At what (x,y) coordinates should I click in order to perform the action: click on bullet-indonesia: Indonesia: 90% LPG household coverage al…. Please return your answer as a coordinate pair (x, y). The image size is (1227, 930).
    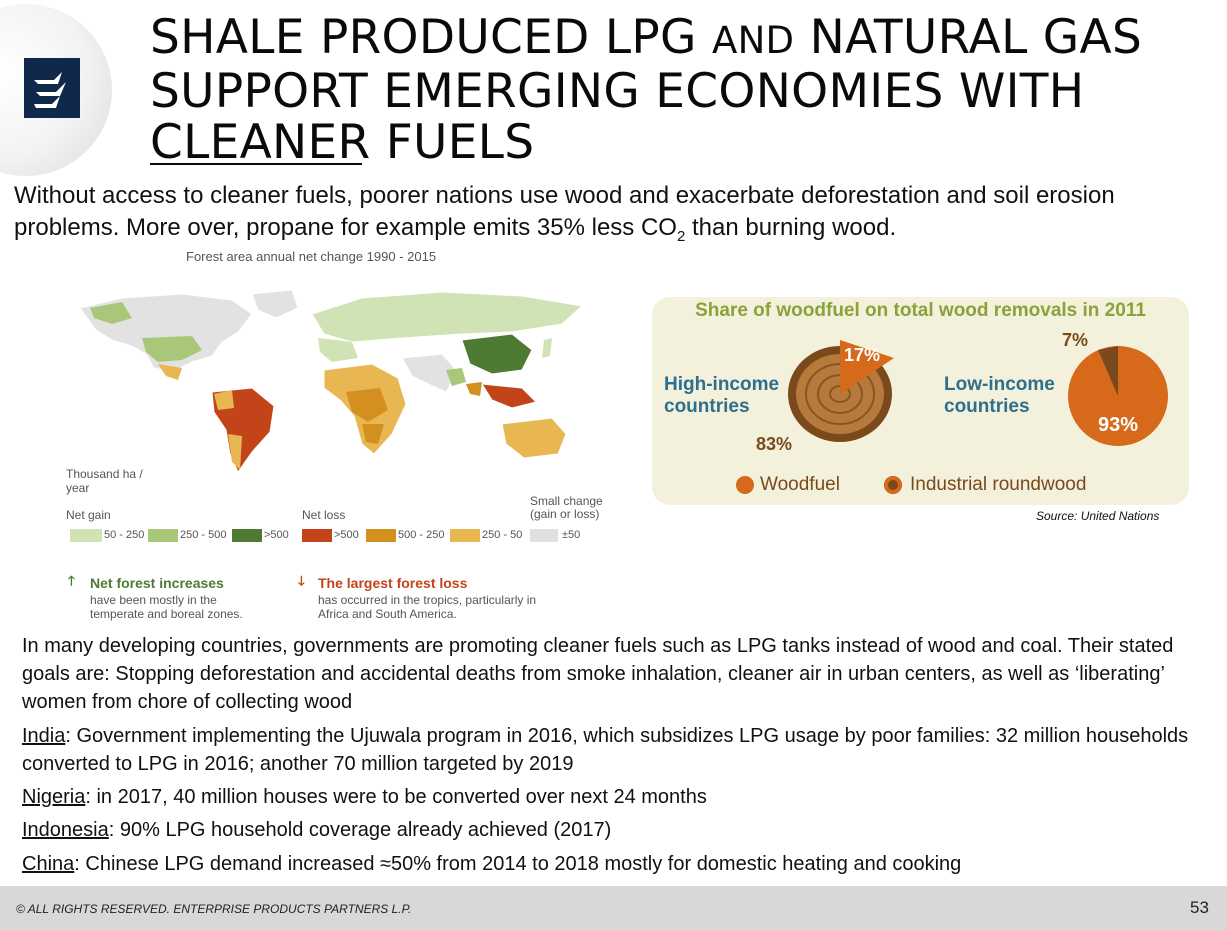
    Looking at the image, I should click on (317, 830).